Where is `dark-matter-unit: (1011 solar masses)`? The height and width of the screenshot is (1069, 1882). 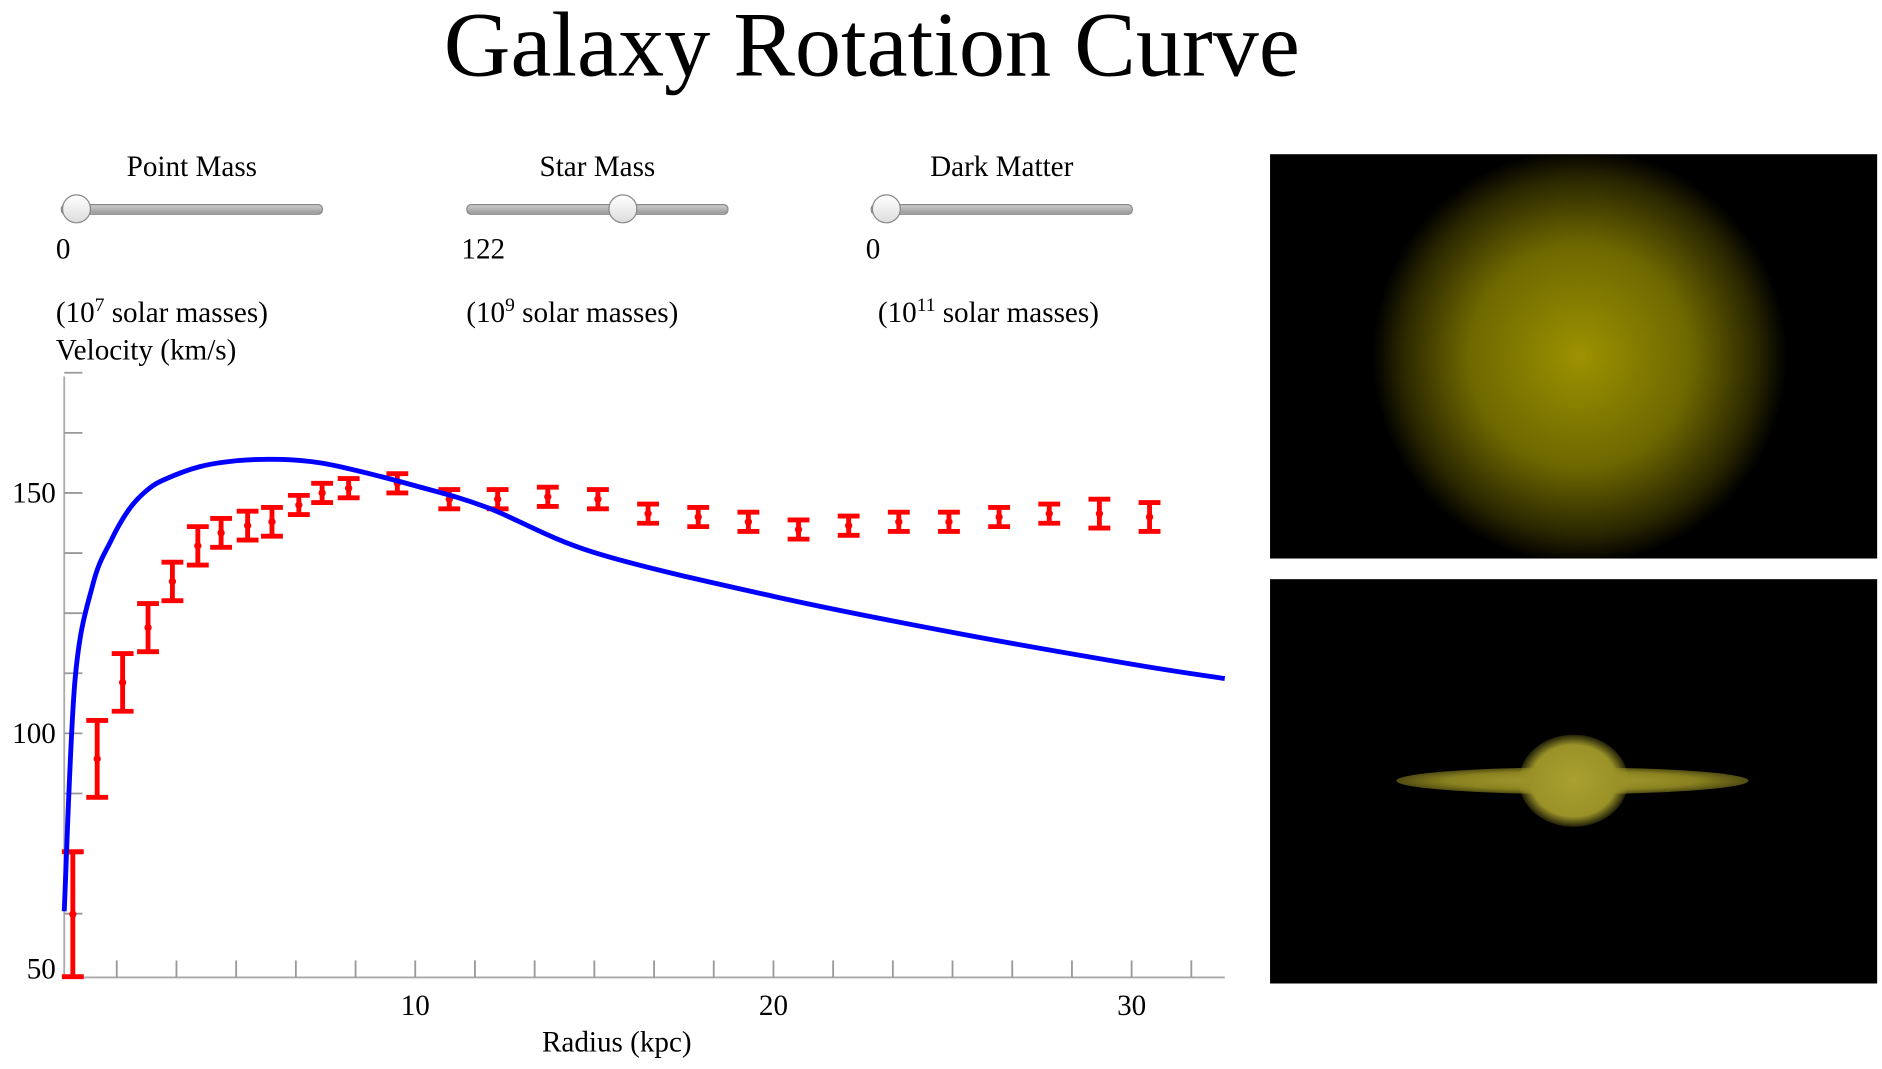
dark-matter-unit: (1011 solar masses) is located at coordinates (988, 312).